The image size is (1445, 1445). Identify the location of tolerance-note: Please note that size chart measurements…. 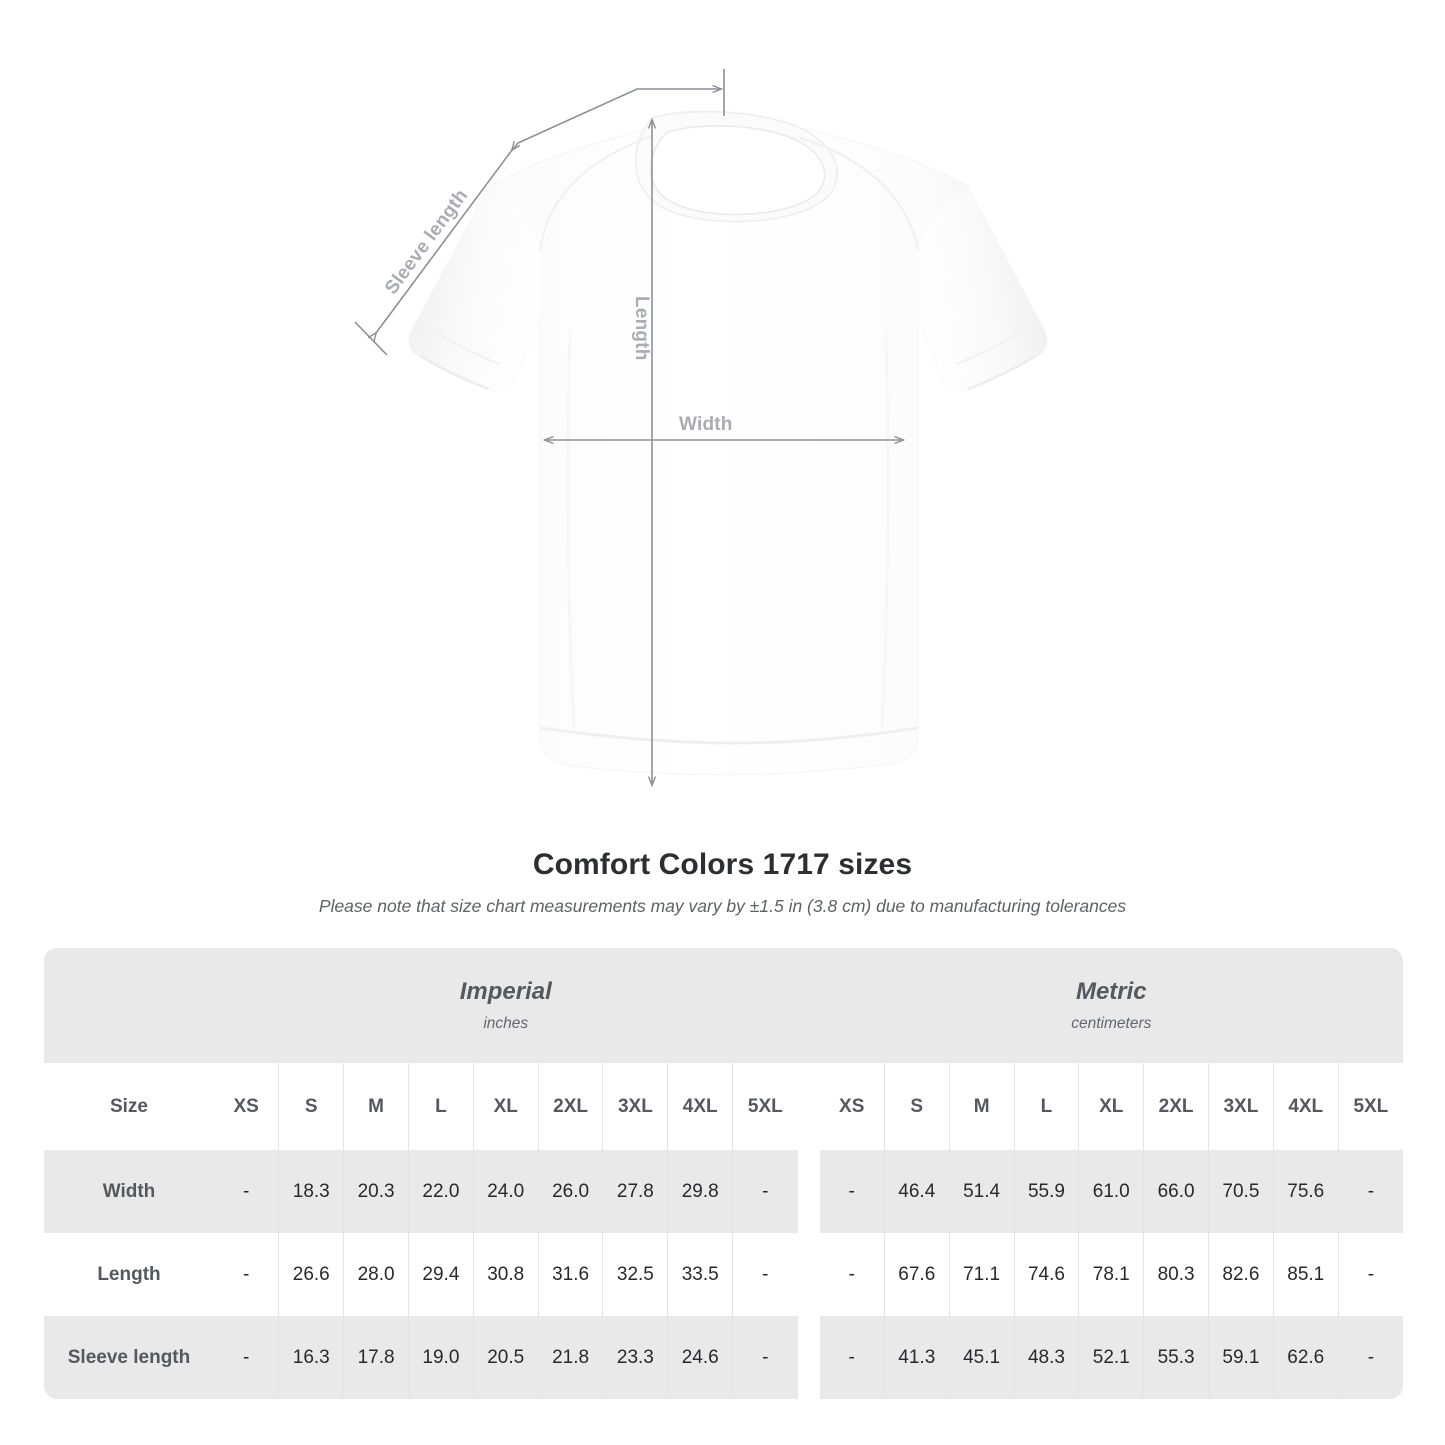
(722, 906).